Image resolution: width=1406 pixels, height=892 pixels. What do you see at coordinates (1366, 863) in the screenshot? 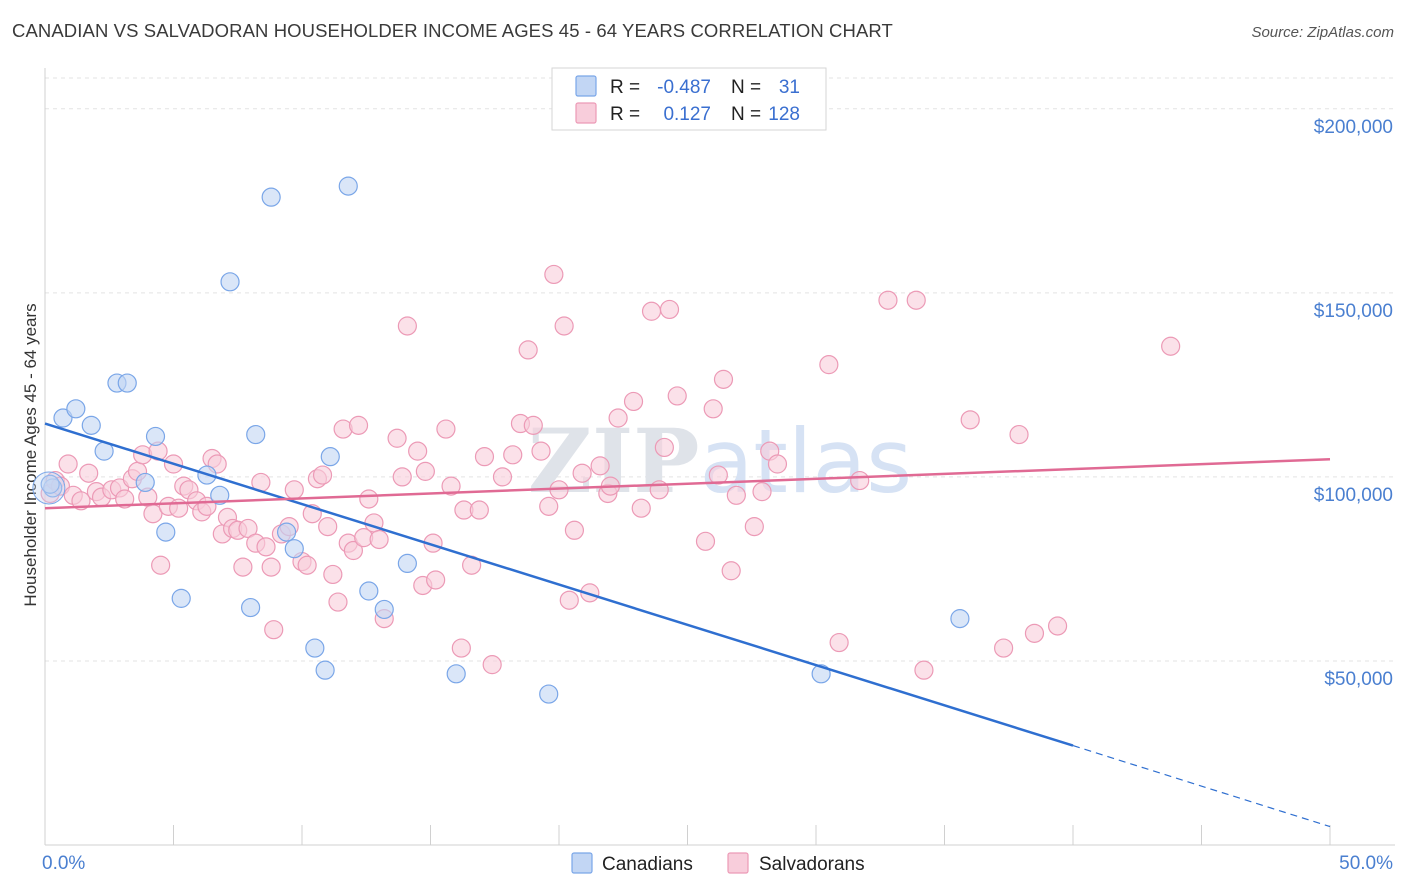
I see `x-tick-label-max: 50.0%` at bounding box center [1366, 863].